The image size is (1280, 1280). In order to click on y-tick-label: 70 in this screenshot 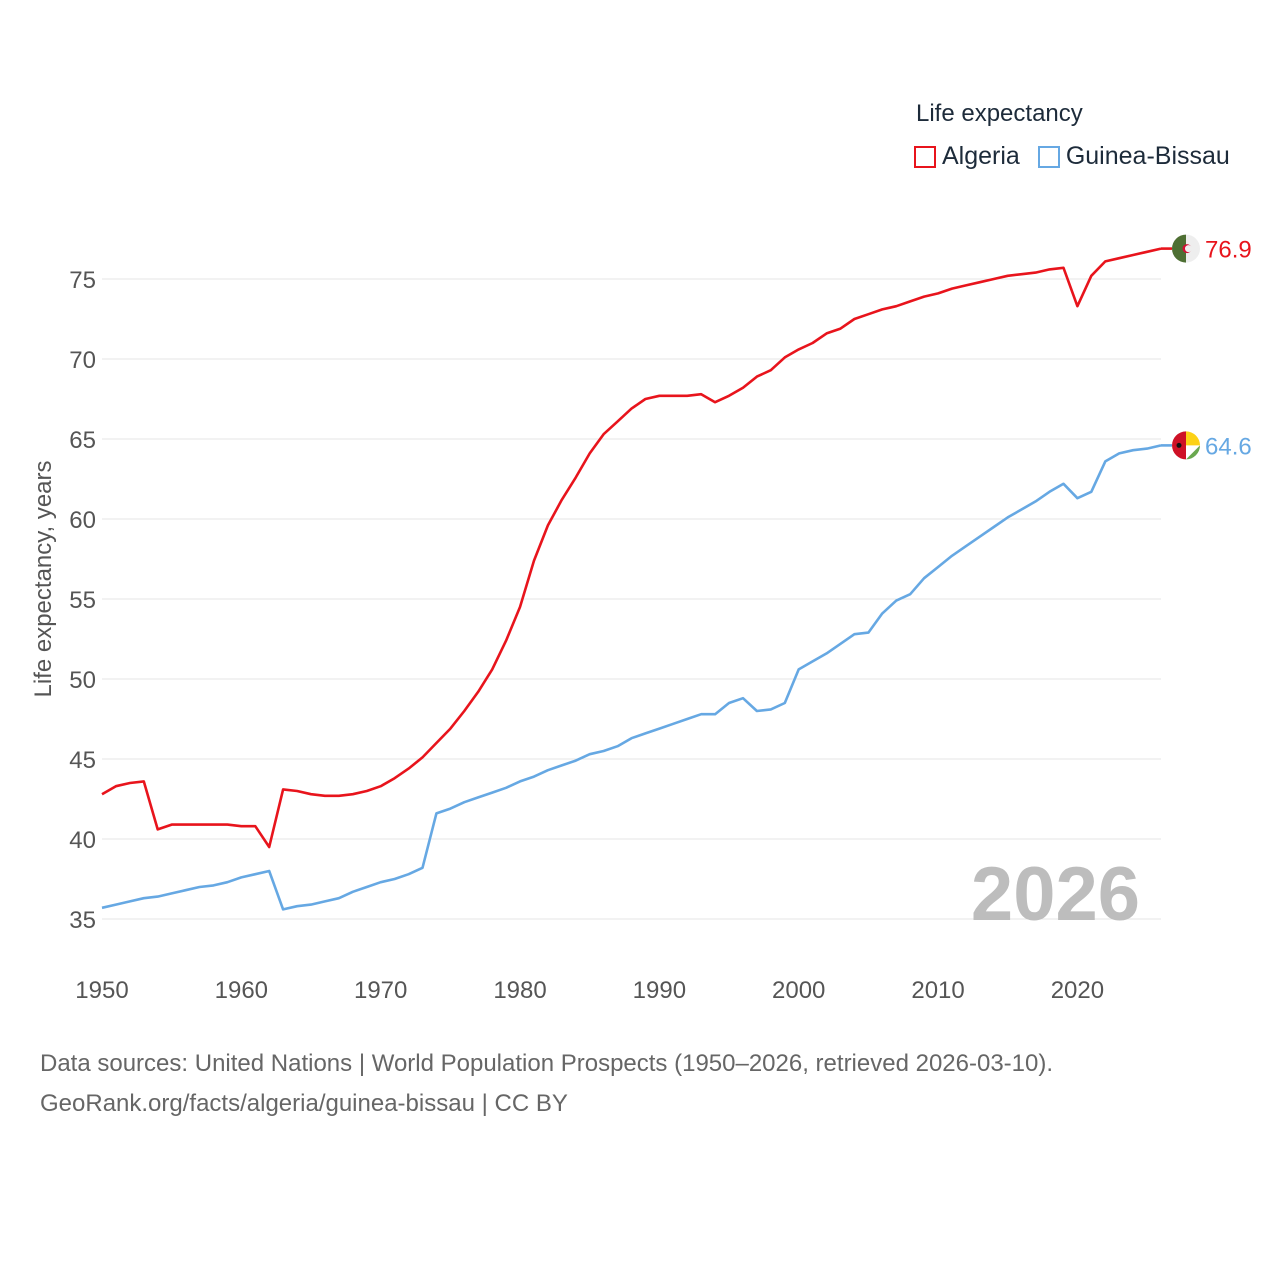, I will do `click(82, 360)`.